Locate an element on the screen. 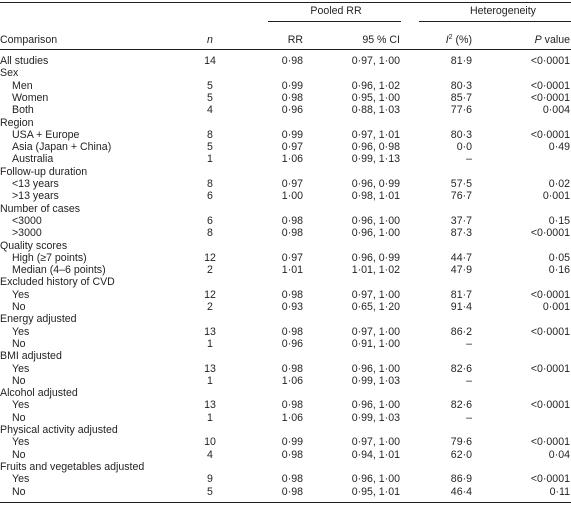  row-i-squared: 81·7 is located at coordinates (461, 294).